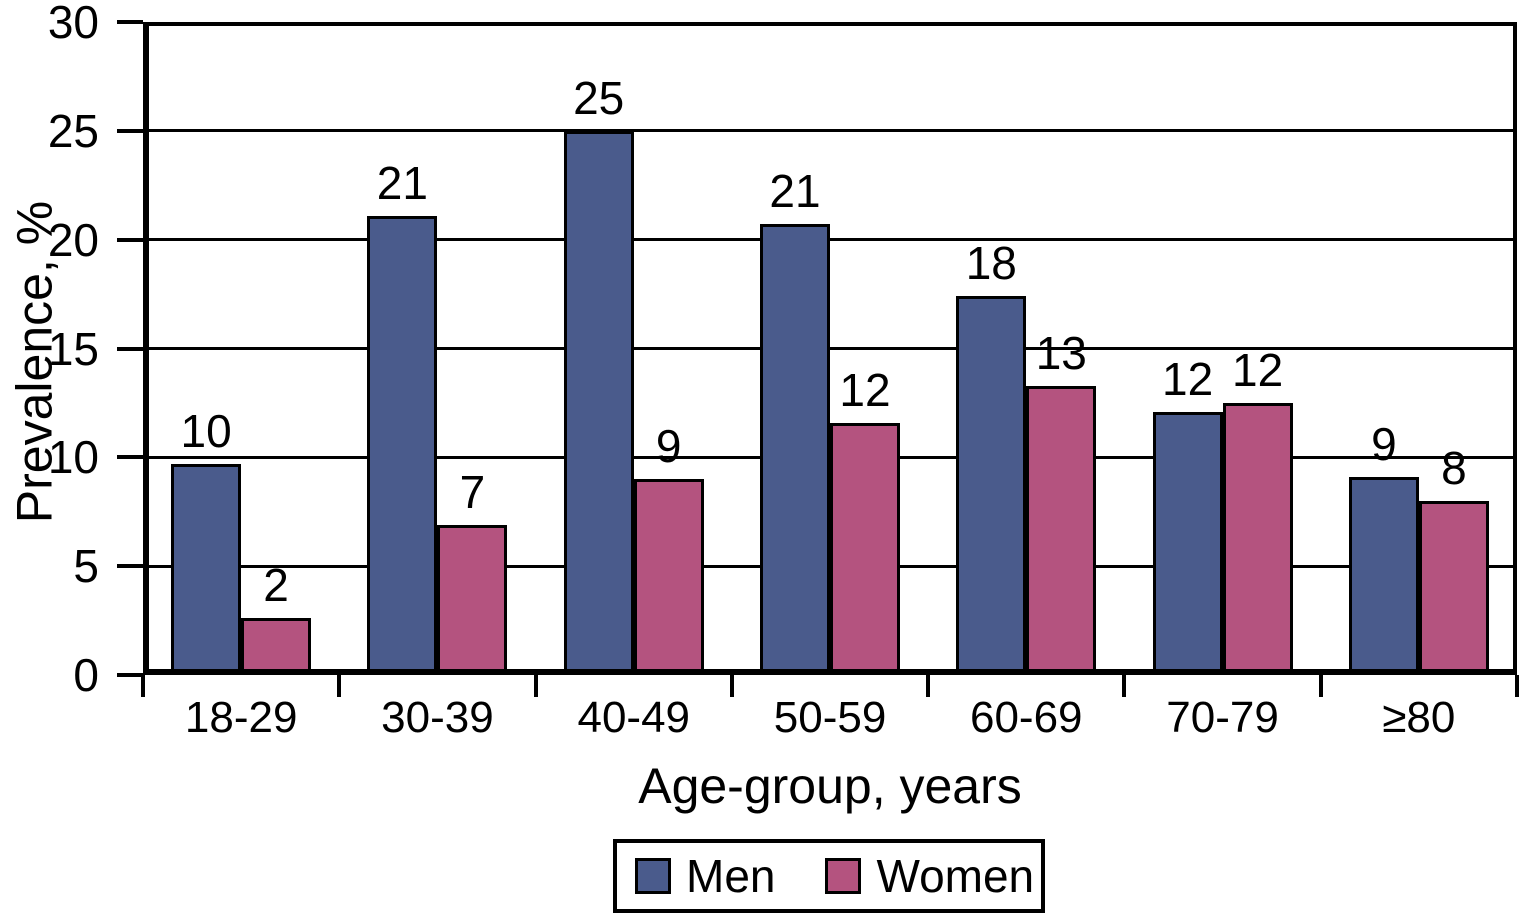 This screenshot has width=1521, height=917. Describe the element at coordinates (1419, 717) in the screenshot. I see `category-label-≥80: ≥80` at that location.